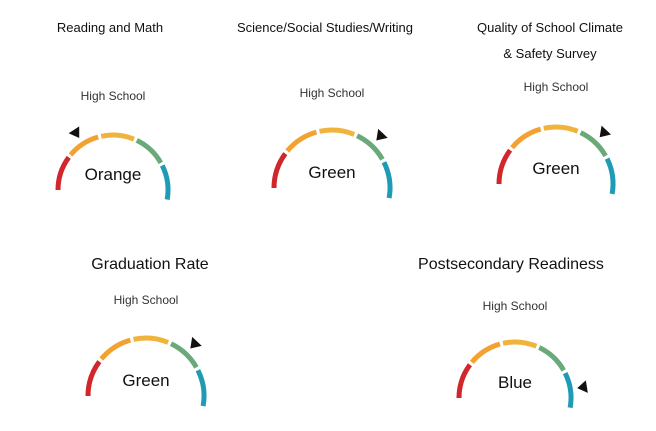 Image resolution: width=656 pixels, height=431 pixels. I want to click on rating-gauge-reading-math: Orange, so click(113, 163).